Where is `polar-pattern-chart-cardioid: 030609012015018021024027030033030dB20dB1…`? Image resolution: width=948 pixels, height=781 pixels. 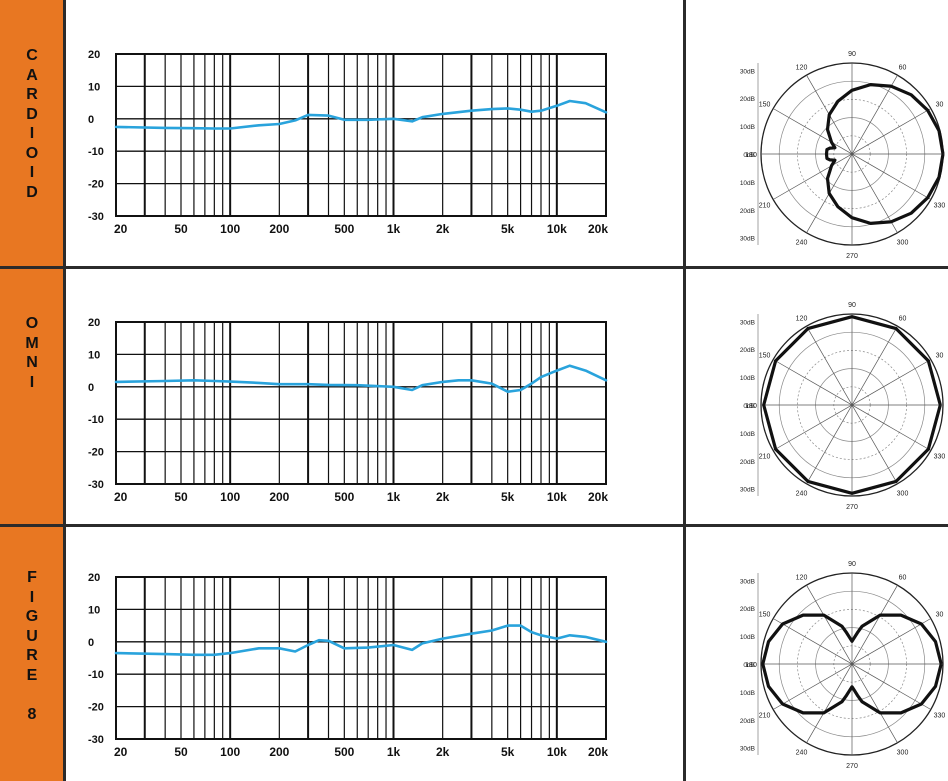 polar-pattern-chart-cardioid: 030609012015018021024027030033030dB20dB1… is located at coordinates (843, 155).